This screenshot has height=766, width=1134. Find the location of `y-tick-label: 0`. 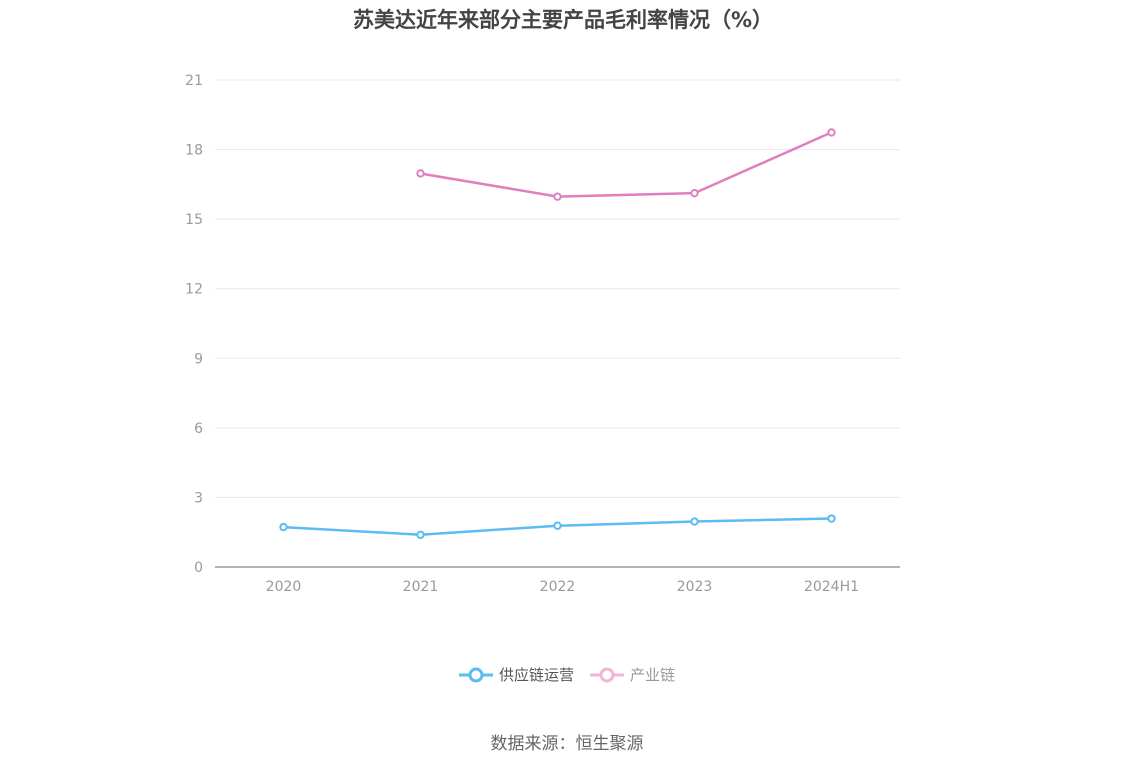

y-tick-label: 0 is located at coordinates (198, 568).